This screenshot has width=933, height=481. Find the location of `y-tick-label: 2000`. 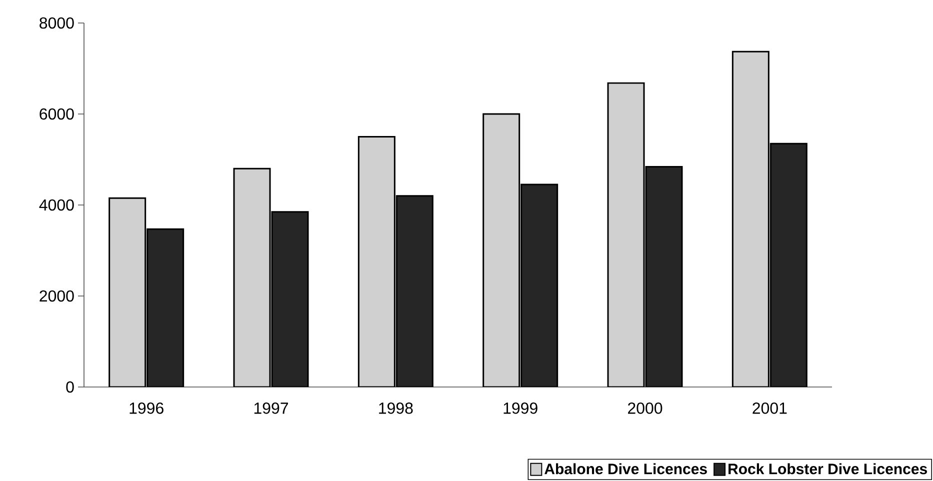

y-tick-label: 2000 is located at coordinates (57, 296).